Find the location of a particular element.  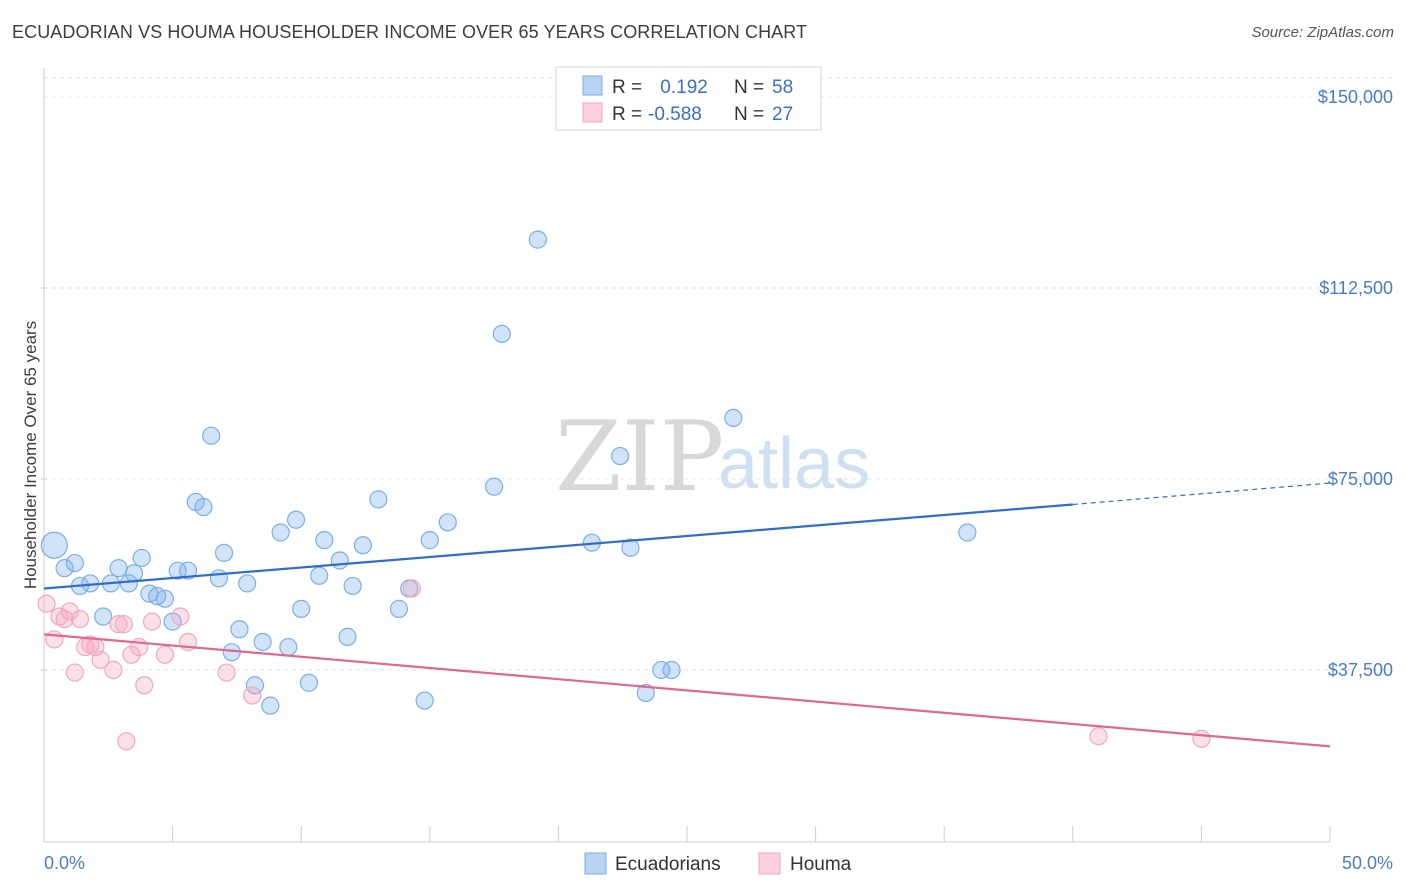

y-tick-label: $37,500 is located at coordinates (1360, 670).